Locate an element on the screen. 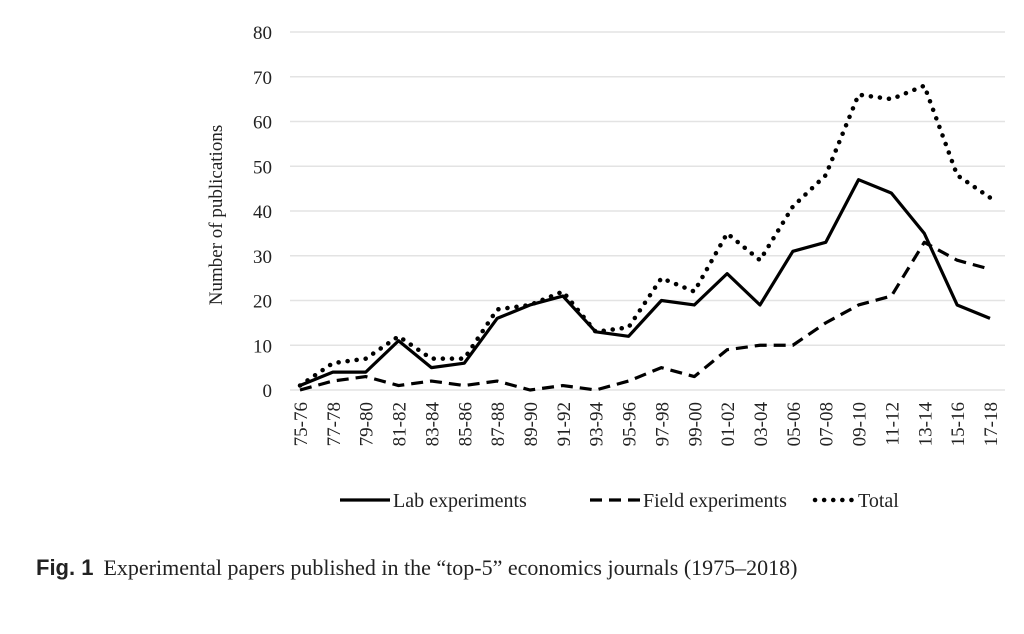 This screenshot has width=1024, height=634. x-tick-label: 99-00 is located at coordinates (695, 424).